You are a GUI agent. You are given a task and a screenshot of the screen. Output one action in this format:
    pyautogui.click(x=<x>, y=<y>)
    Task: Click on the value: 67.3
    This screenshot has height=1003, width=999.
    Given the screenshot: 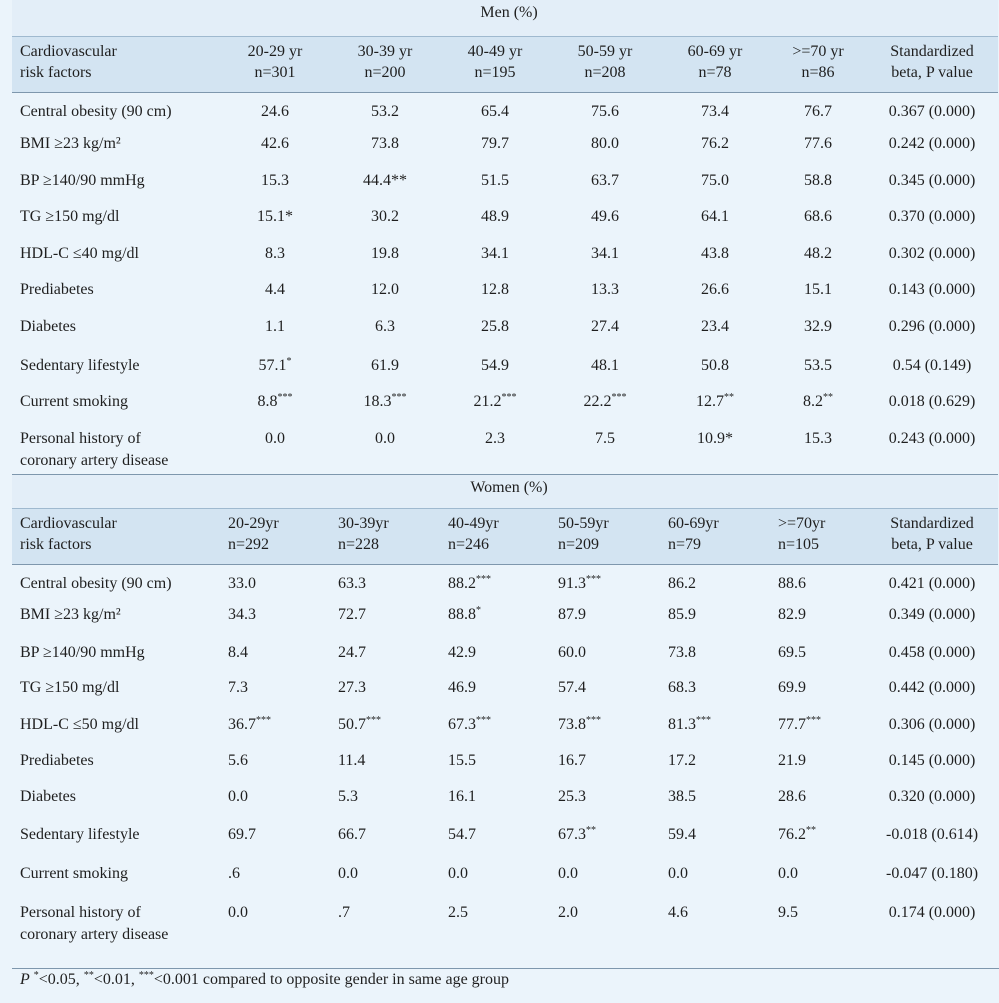 What is the action you would take?
    pyautogui.click(x=462, y=724)
    